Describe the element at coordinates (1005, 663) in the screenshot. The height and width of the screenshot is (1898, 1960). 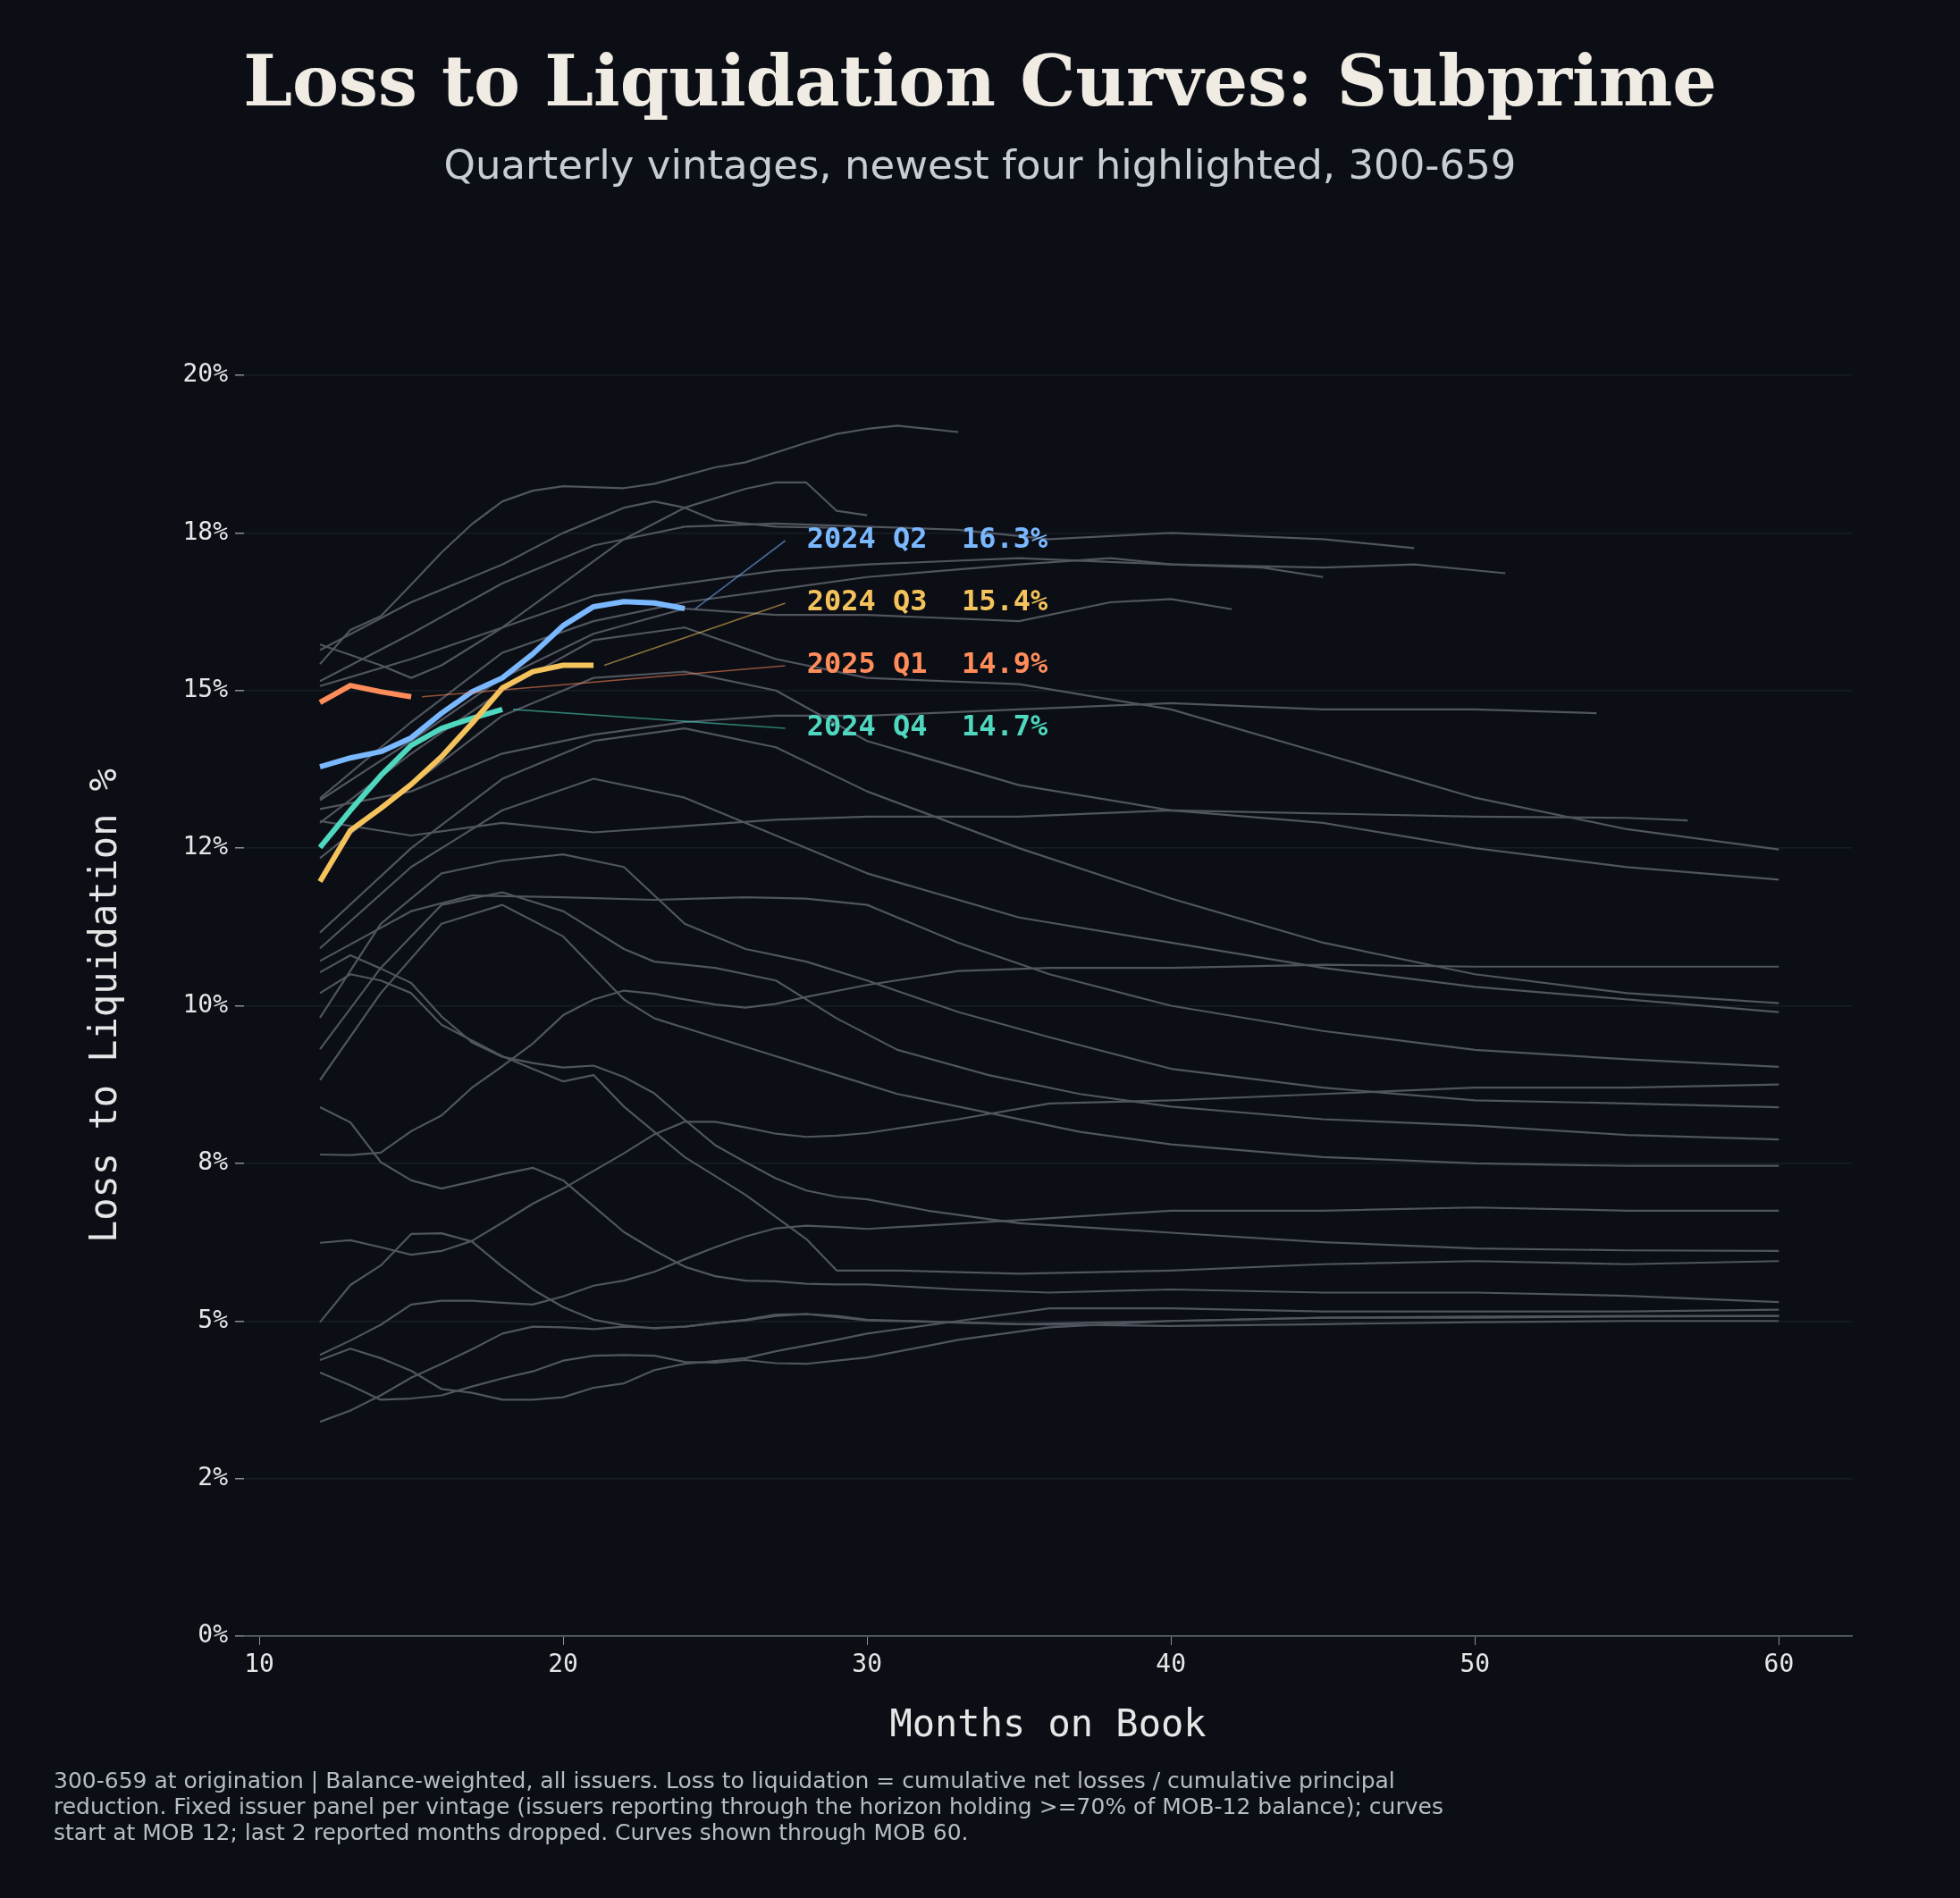
I see `annotation: 14.9%` at that location.